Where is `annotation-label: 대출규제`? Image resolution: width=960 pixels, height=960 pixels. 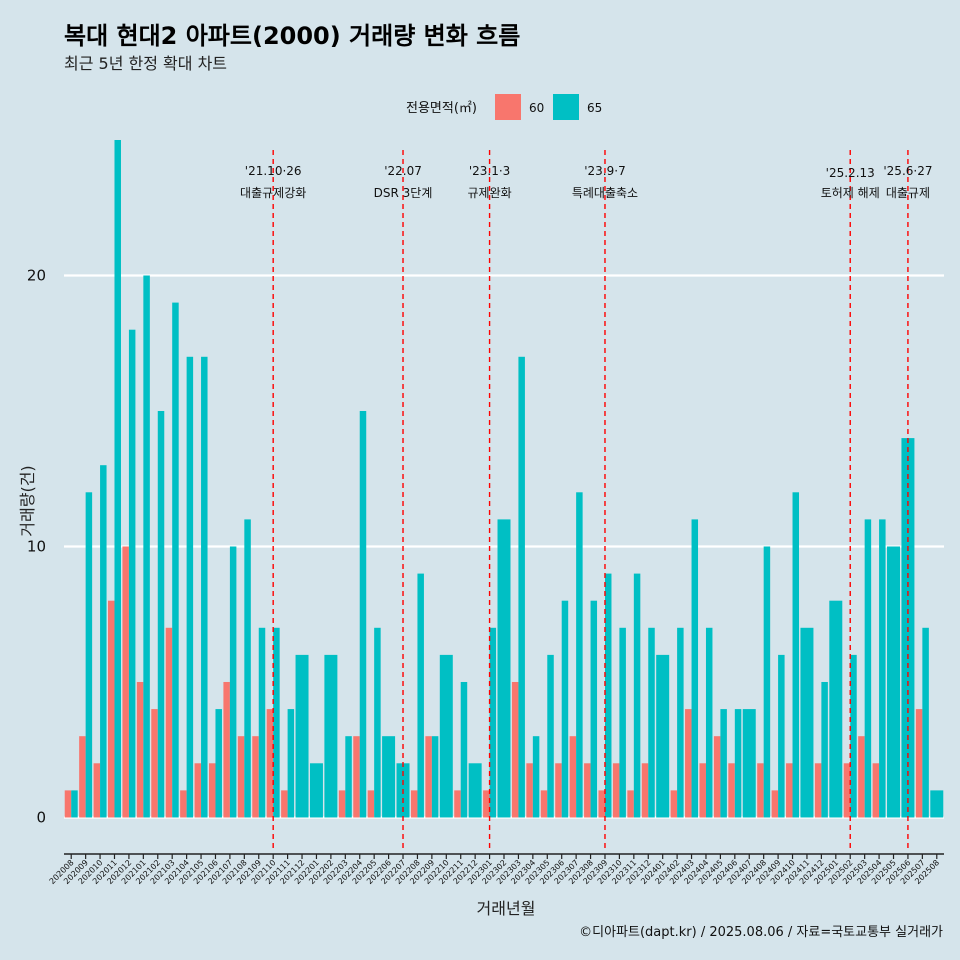
annotation-label: 대출규제 is located at coordinates (908, 193).